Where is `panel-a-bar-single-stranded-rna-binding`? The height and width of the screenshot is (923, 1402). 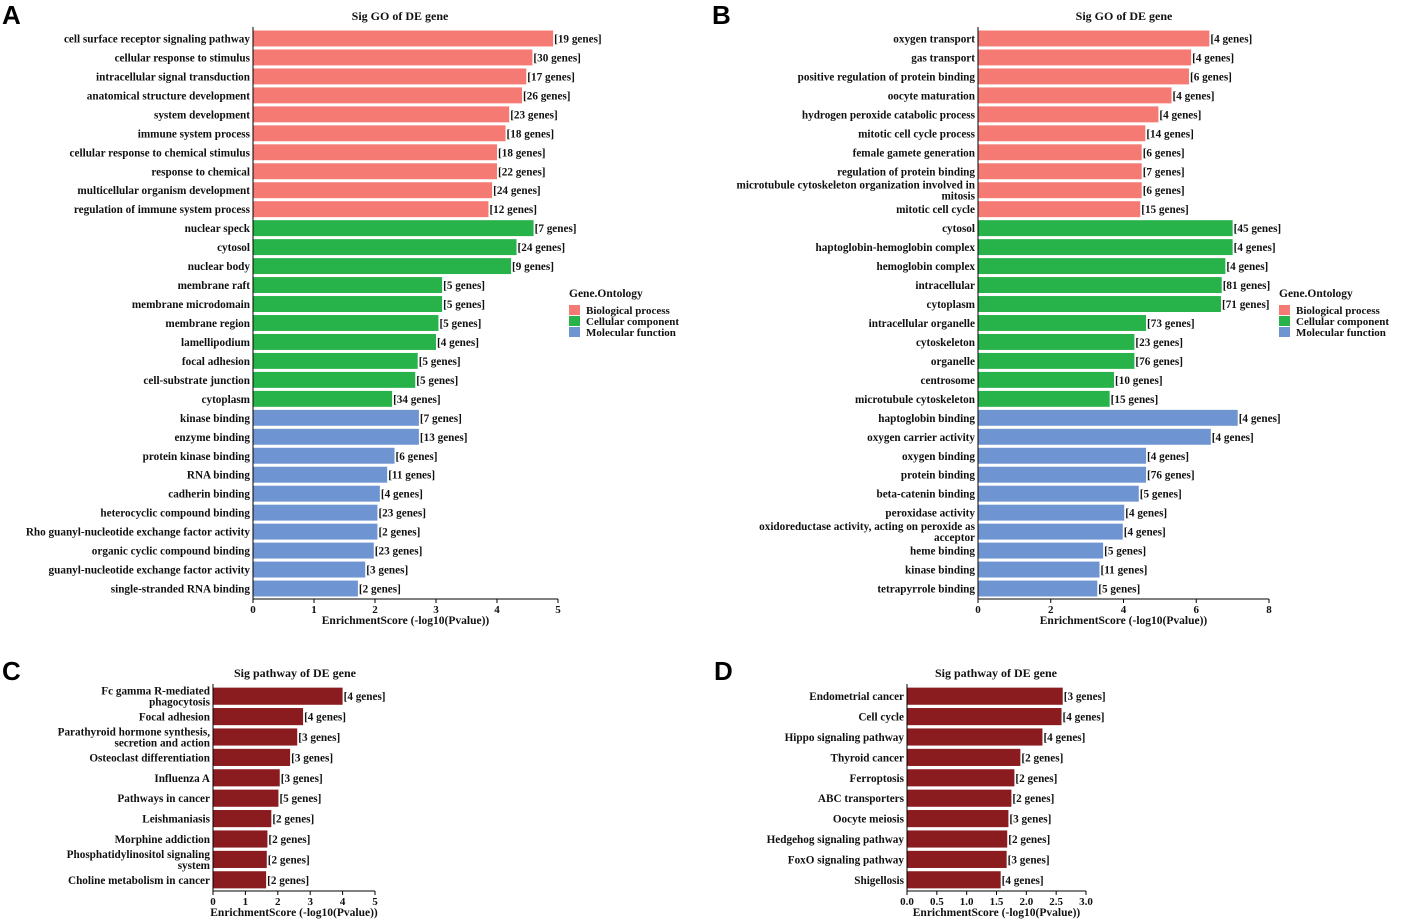 panel-a-bar-single-stranded-rna-binding is located at coordinates (305, 588).